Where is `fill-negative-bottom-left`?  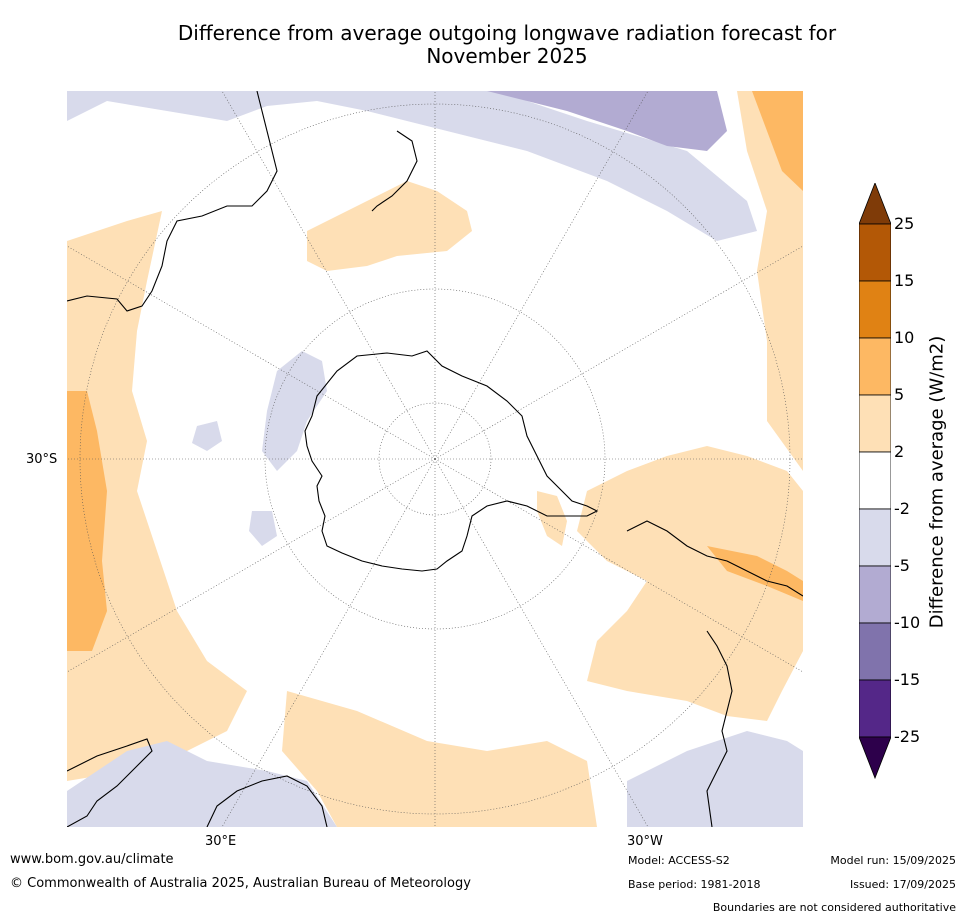 fill-negative-bottom-left is located at coordinates (202, 784).